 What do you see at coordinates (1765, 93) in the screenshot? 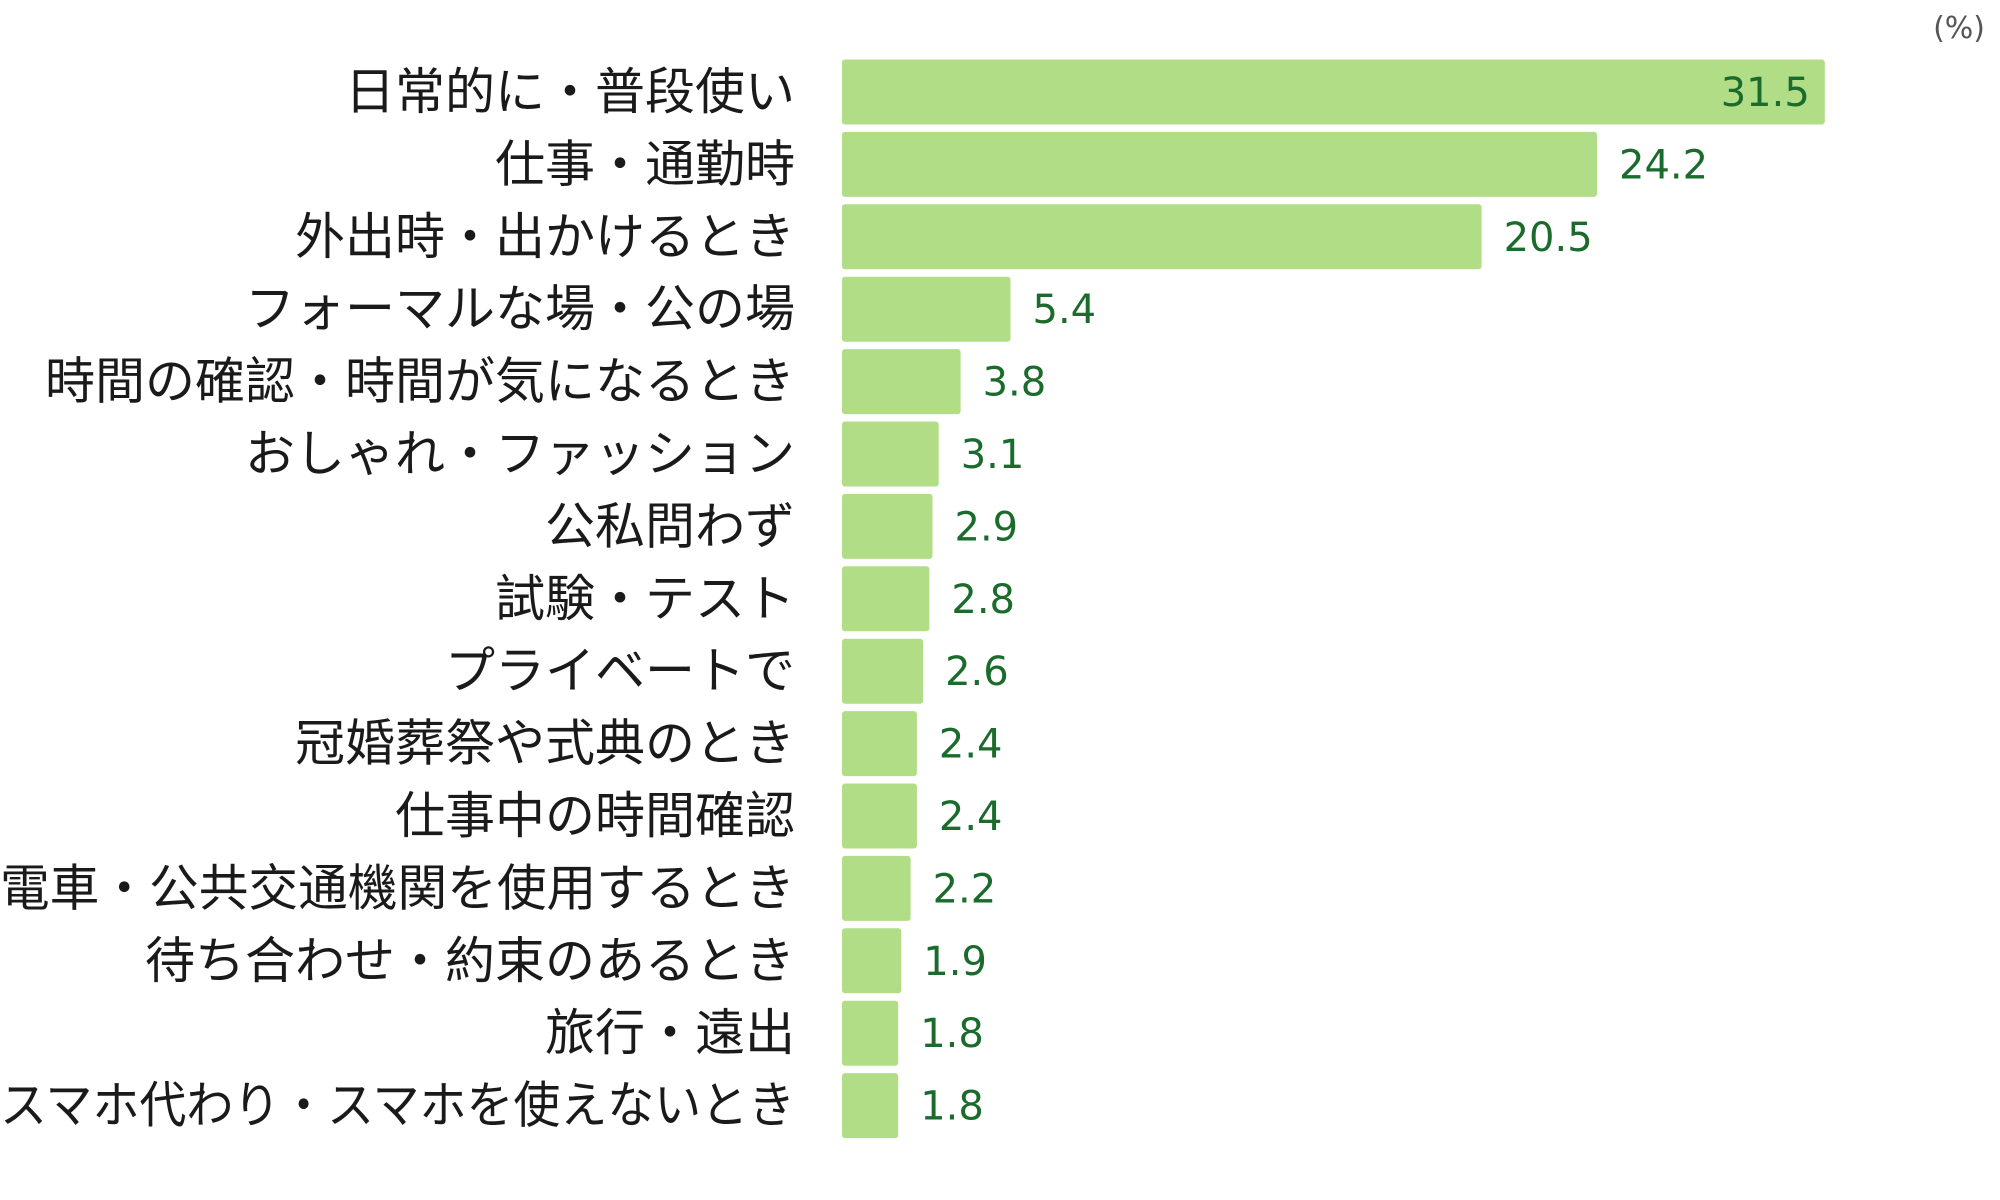
I see `value-label: 31.5` at bounding box center [1765, 93].